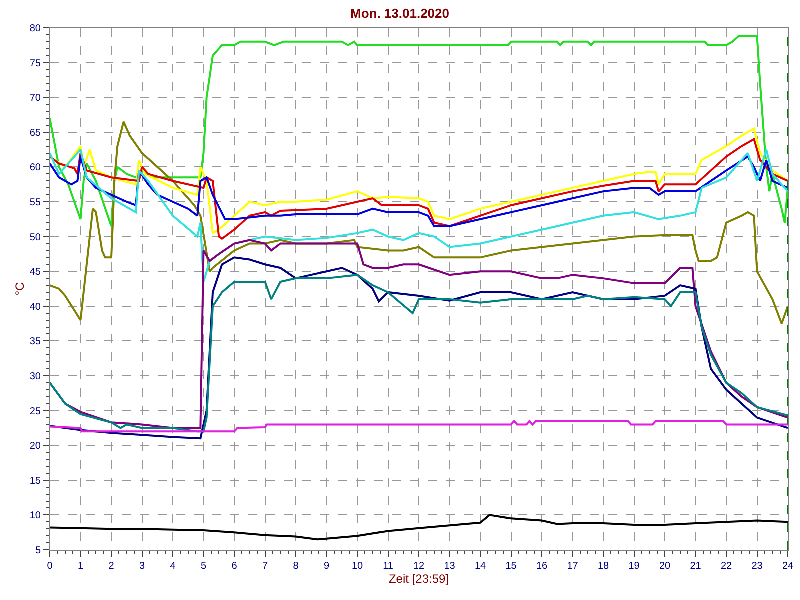  Describe the element at coordinates (327, 566) in the screenshot. I see `x-tick-label: 9` at that location.